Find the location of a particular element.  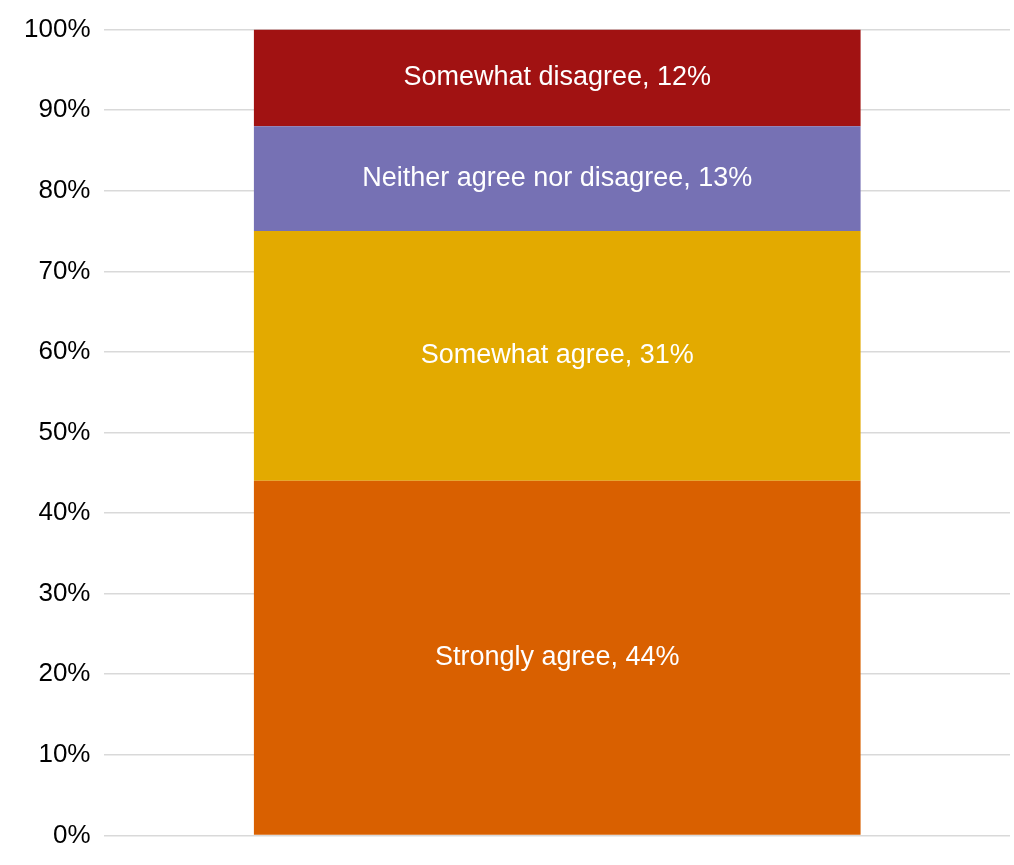

y-tick-label: 80% is located at coordinates (64, 188).